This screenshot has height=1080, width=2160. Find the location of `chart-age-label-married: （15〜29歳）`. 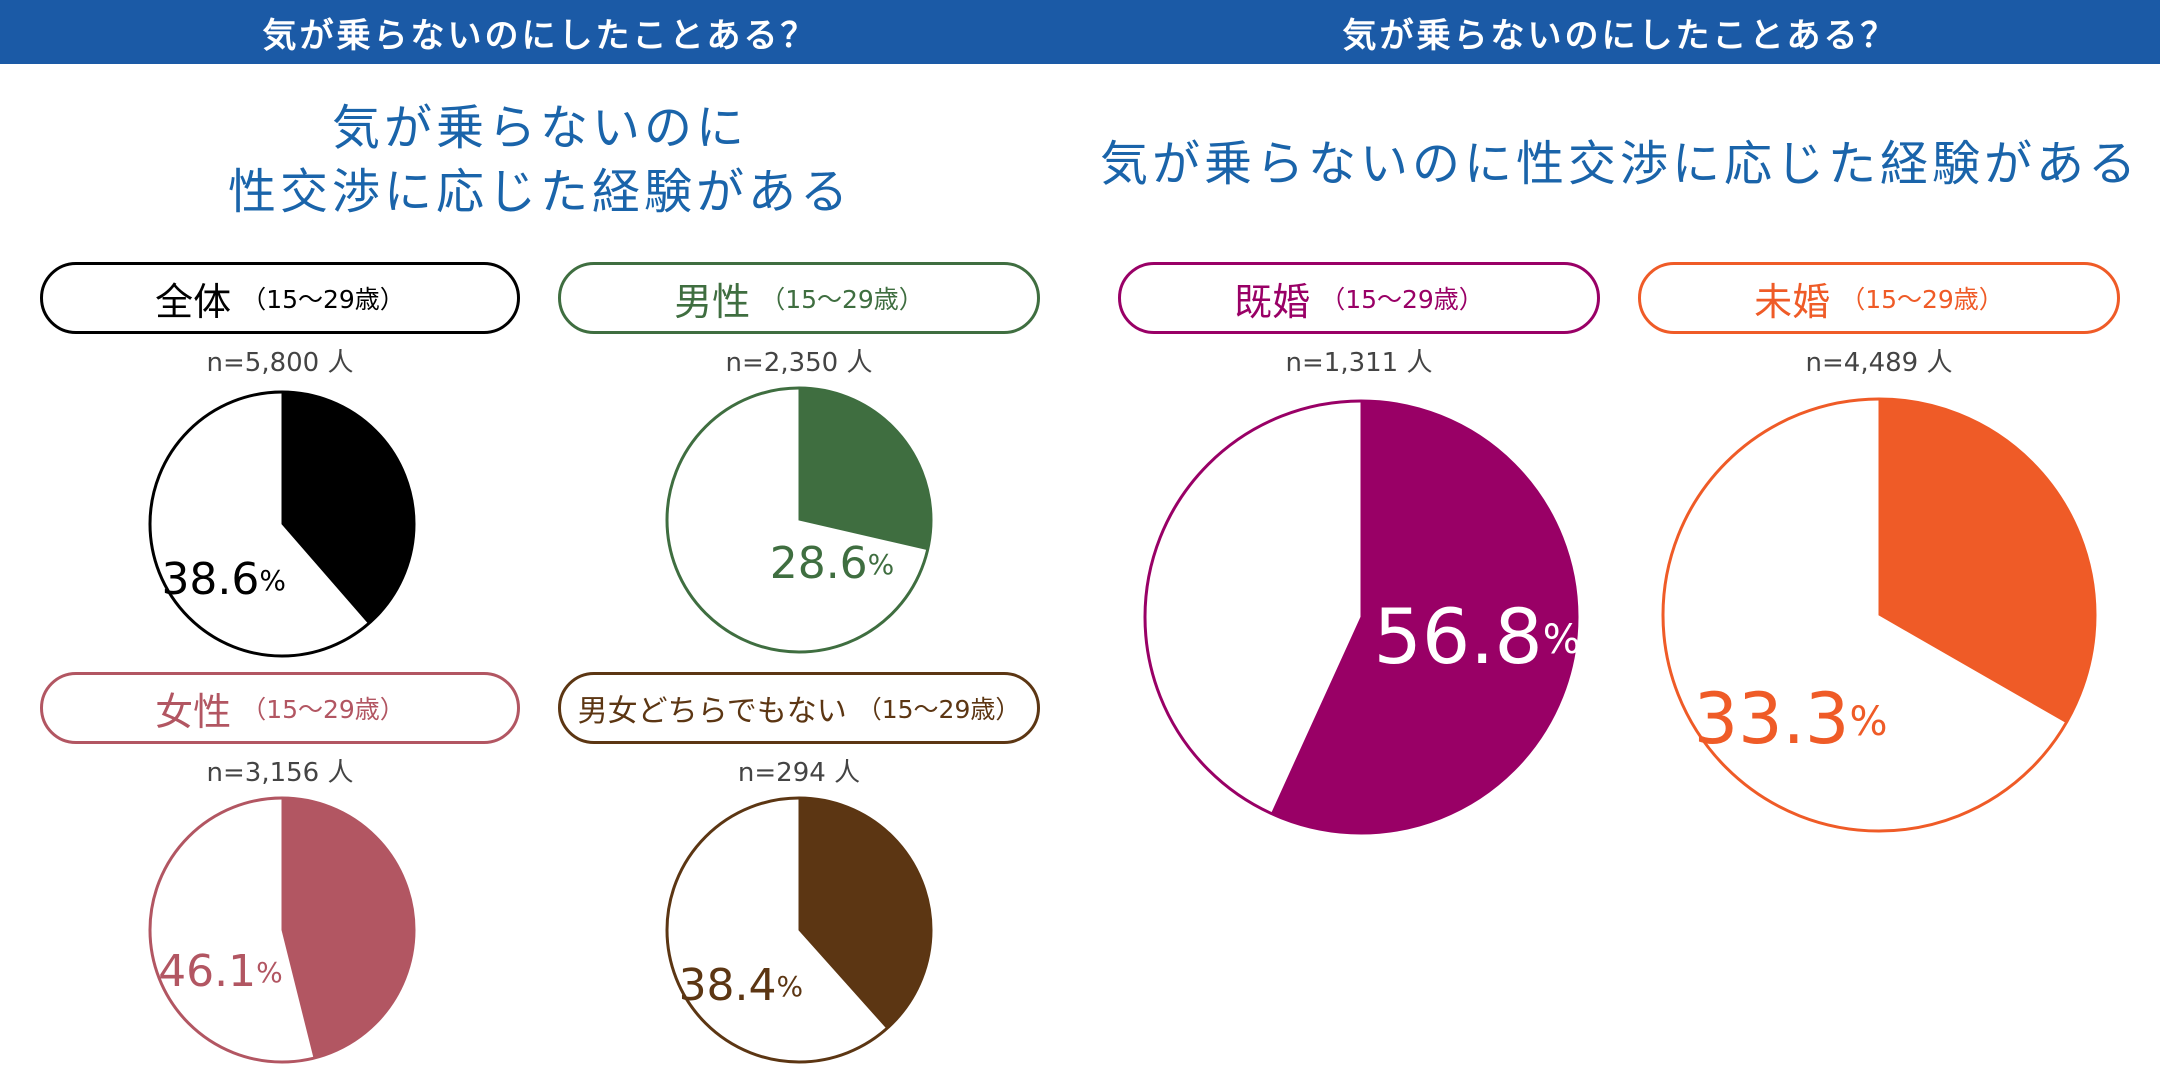

chart-age-label-married: （15〜29歳） is located at coordinates (1402, 299).